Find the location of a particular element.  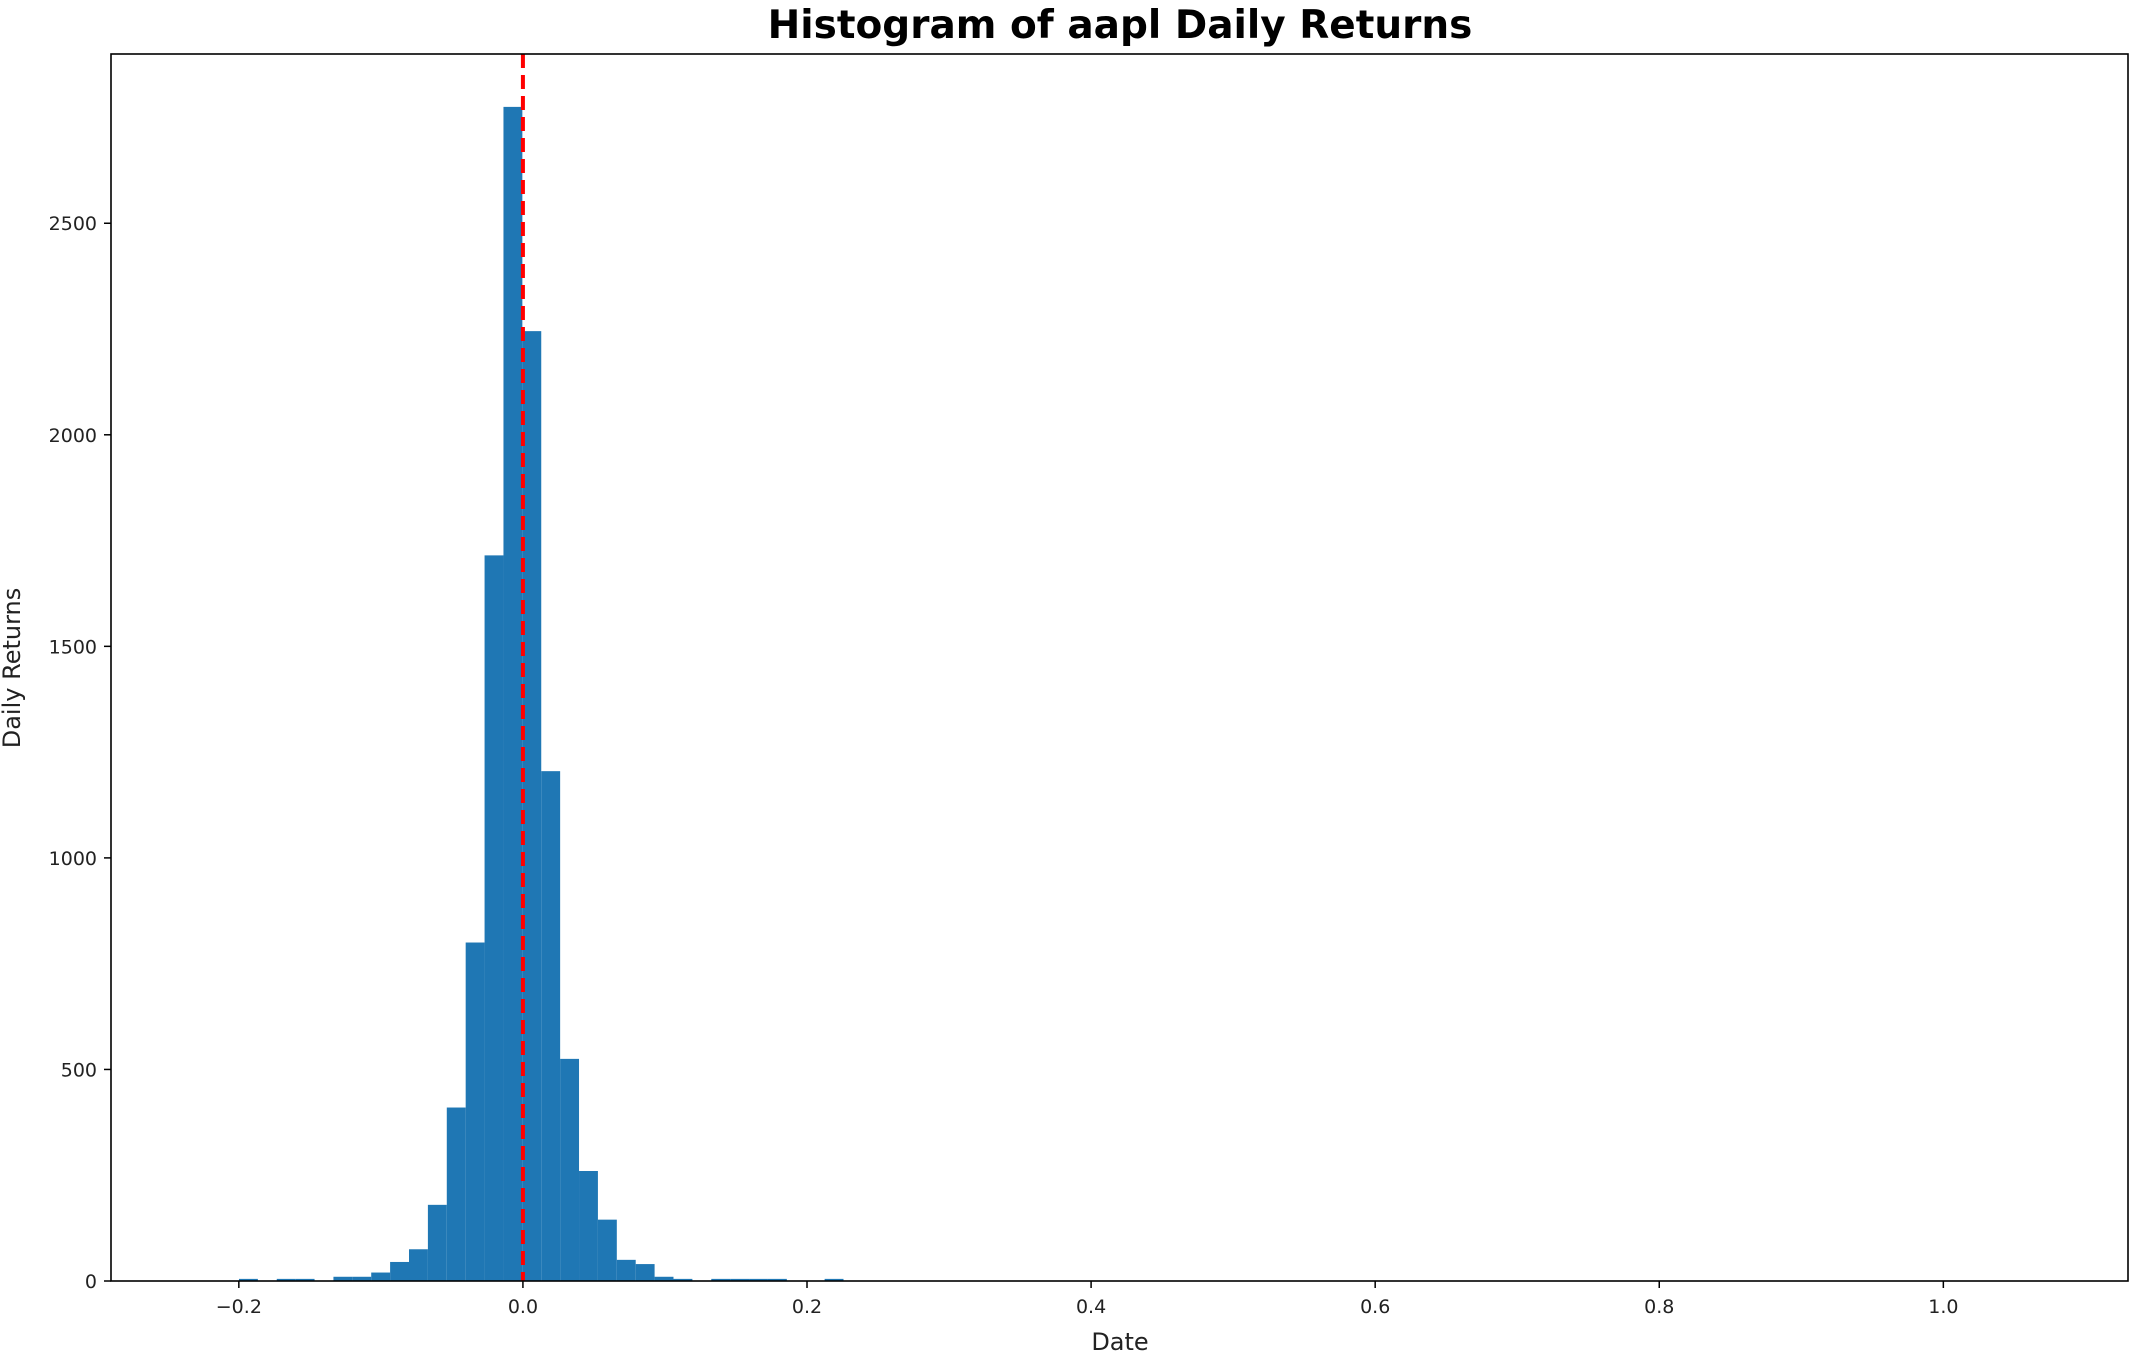

x-tick-label: 0.2 is located at coordinates (807, 1307).